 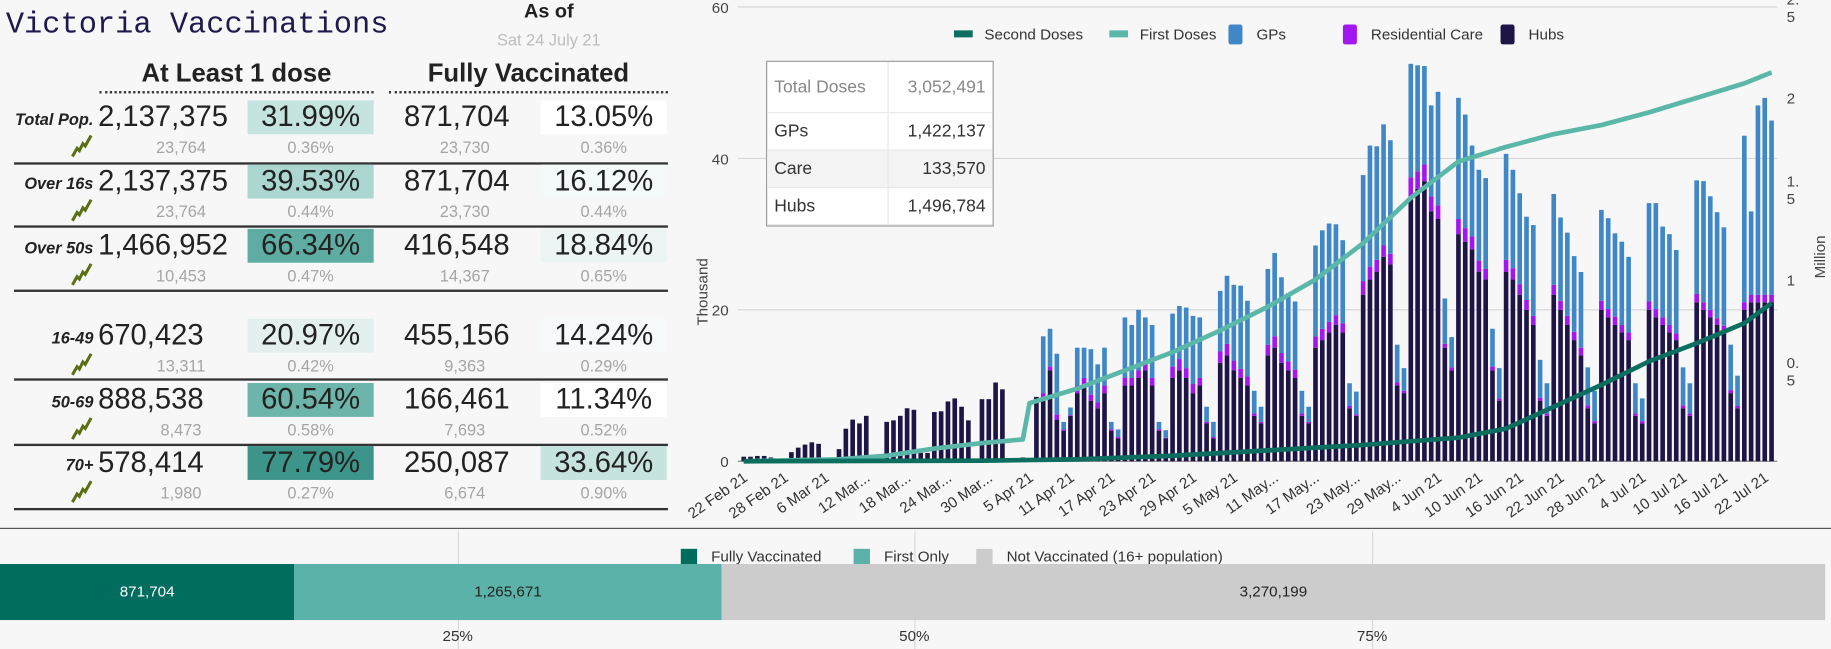 What do you see at coordinates (508, 592) in the screenshot?
I see `bar-first-only: 1,265,671` at bounding box center [508, 592].